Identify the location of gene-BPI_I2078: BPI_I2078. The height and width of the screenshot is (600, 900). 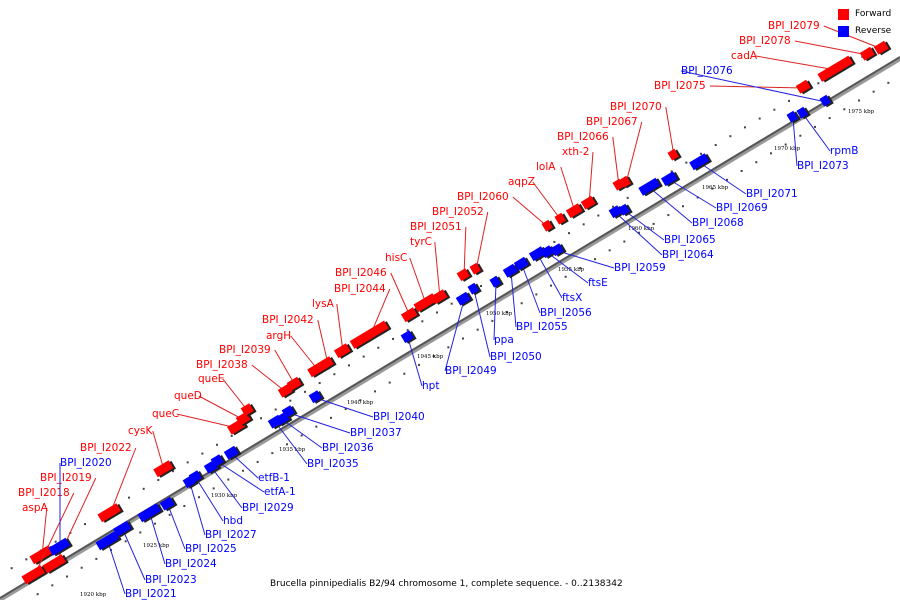
(808, 49).